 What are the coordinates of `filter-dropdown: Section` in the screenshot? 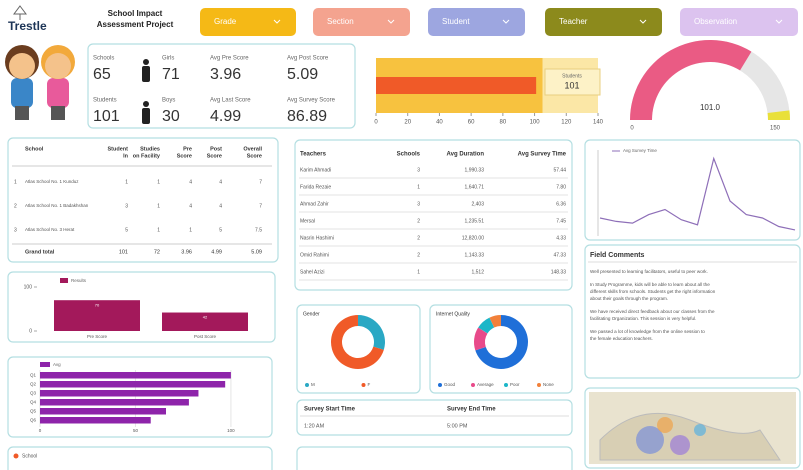 It's located at (361, 22).